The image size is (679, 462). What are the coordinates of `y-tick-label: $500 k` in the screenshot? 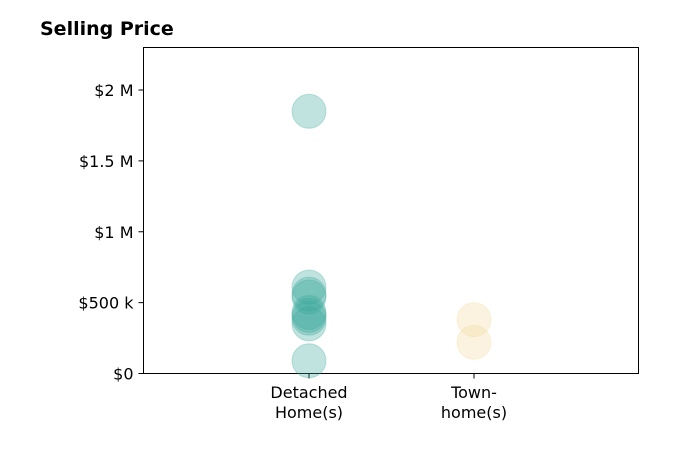 It's located at (106, 303).